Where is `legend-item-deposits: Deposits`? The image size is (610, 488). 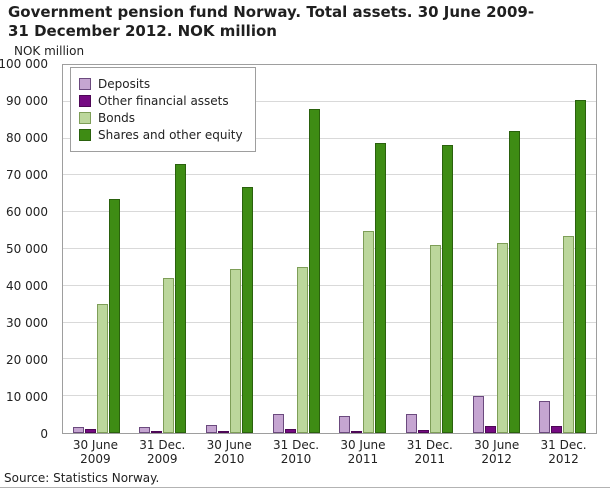
legend-item-deposits: Deposits is located at coordinates (161, 84).